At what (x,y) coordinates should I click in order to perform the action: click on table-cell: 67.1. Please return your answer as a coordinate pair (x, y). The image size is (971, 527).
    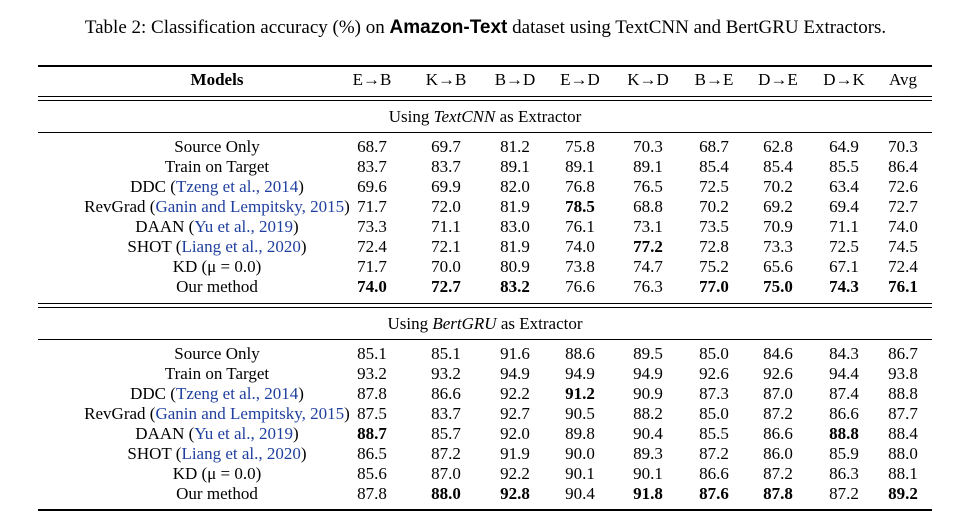
    Looking at the image, I should click on (844, 266).